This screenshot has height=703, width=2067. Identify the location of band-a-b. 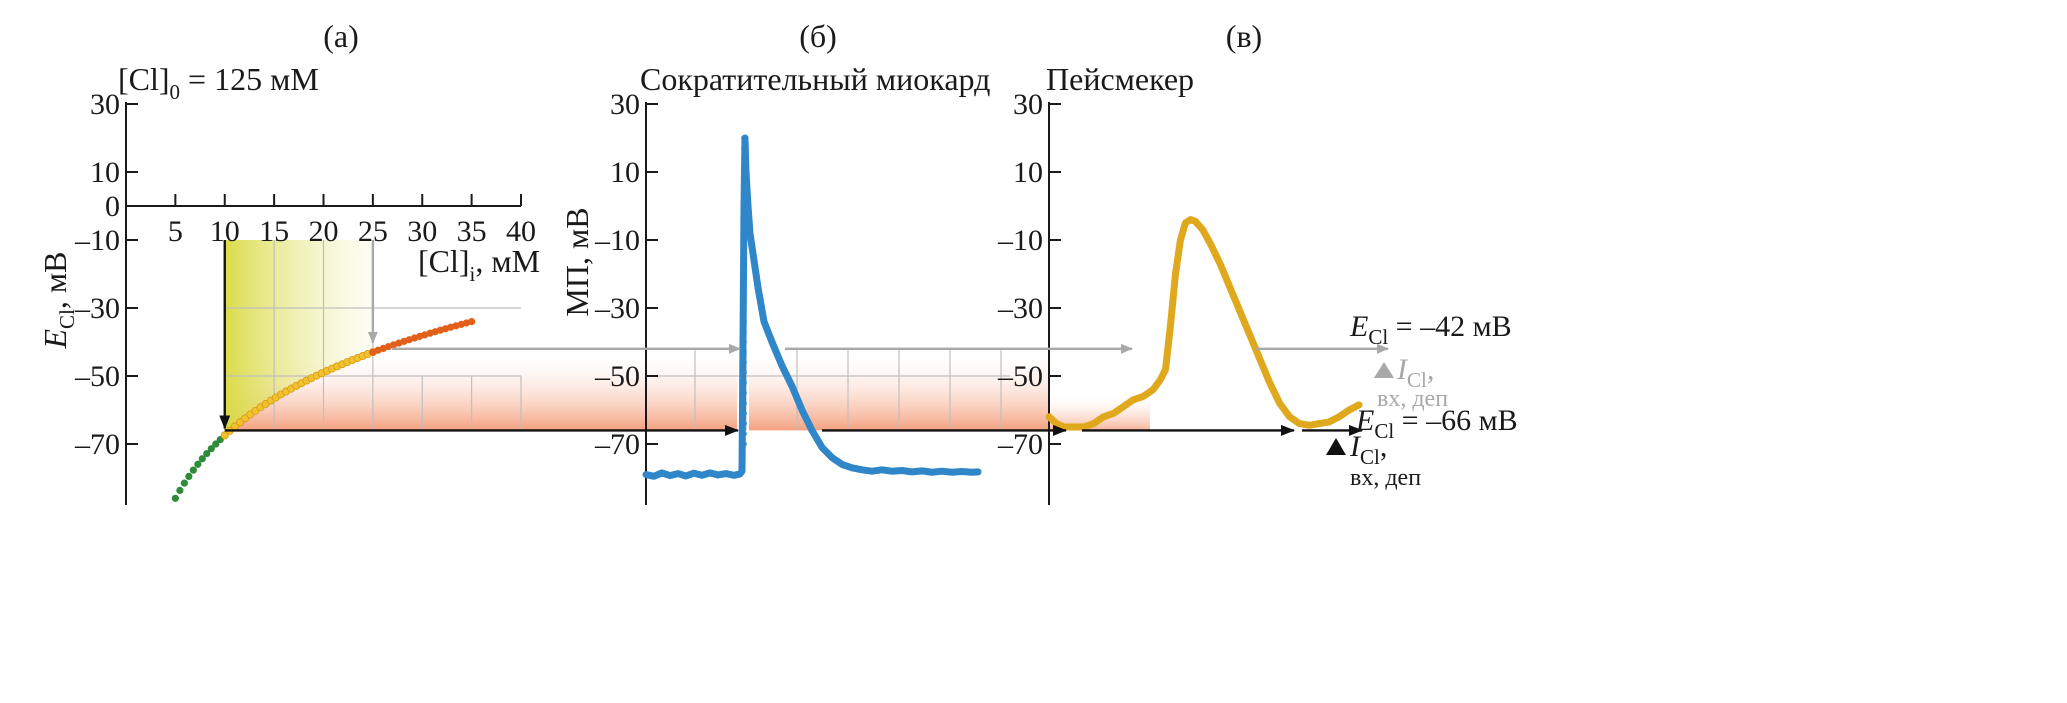
(687, 389).